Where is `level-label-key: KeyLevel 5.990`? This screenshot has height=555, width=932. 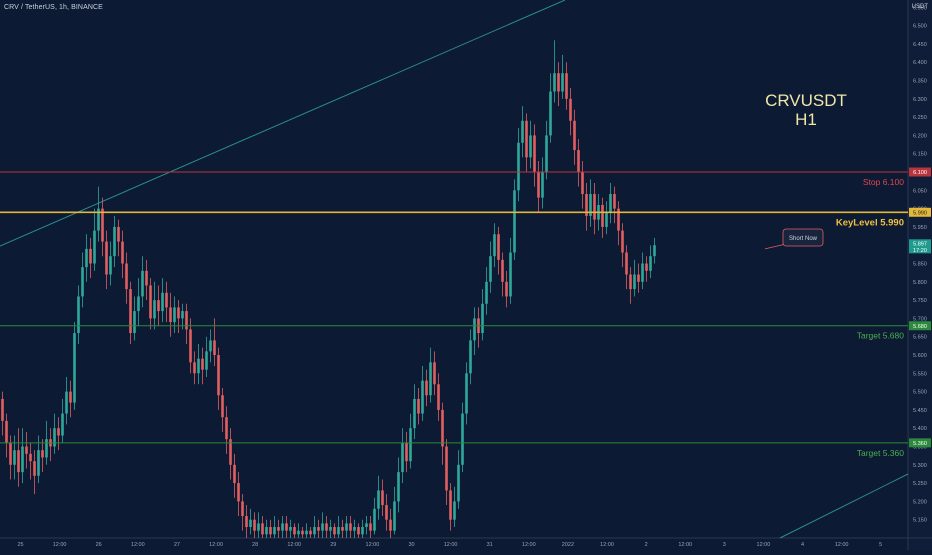 level-label-key: KeyLevel 5.990 is located at coordinates (870, 222).